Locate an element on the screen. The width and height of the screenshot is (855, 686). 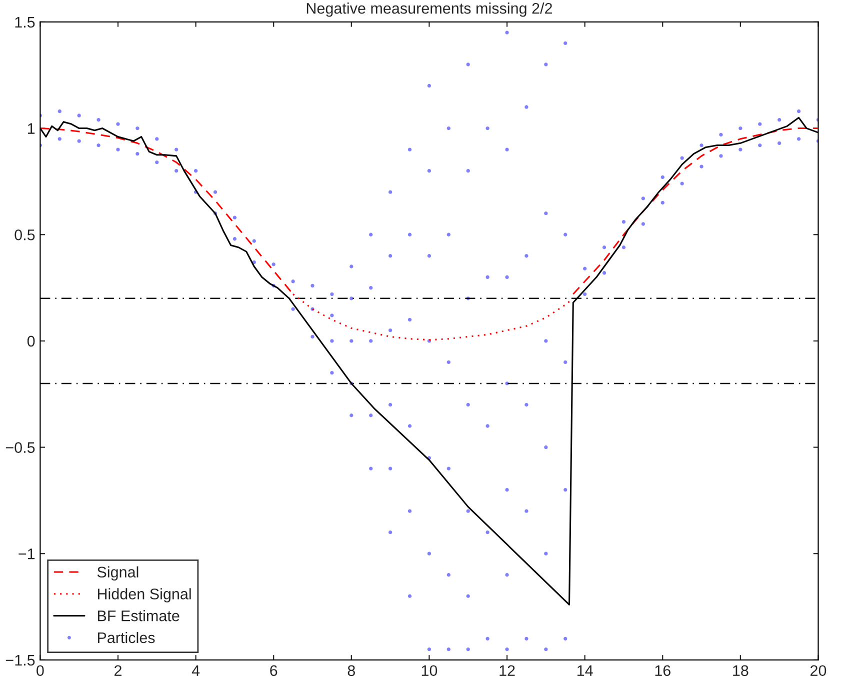
x-tick-label: 12 is located at coordinates (507, 670).